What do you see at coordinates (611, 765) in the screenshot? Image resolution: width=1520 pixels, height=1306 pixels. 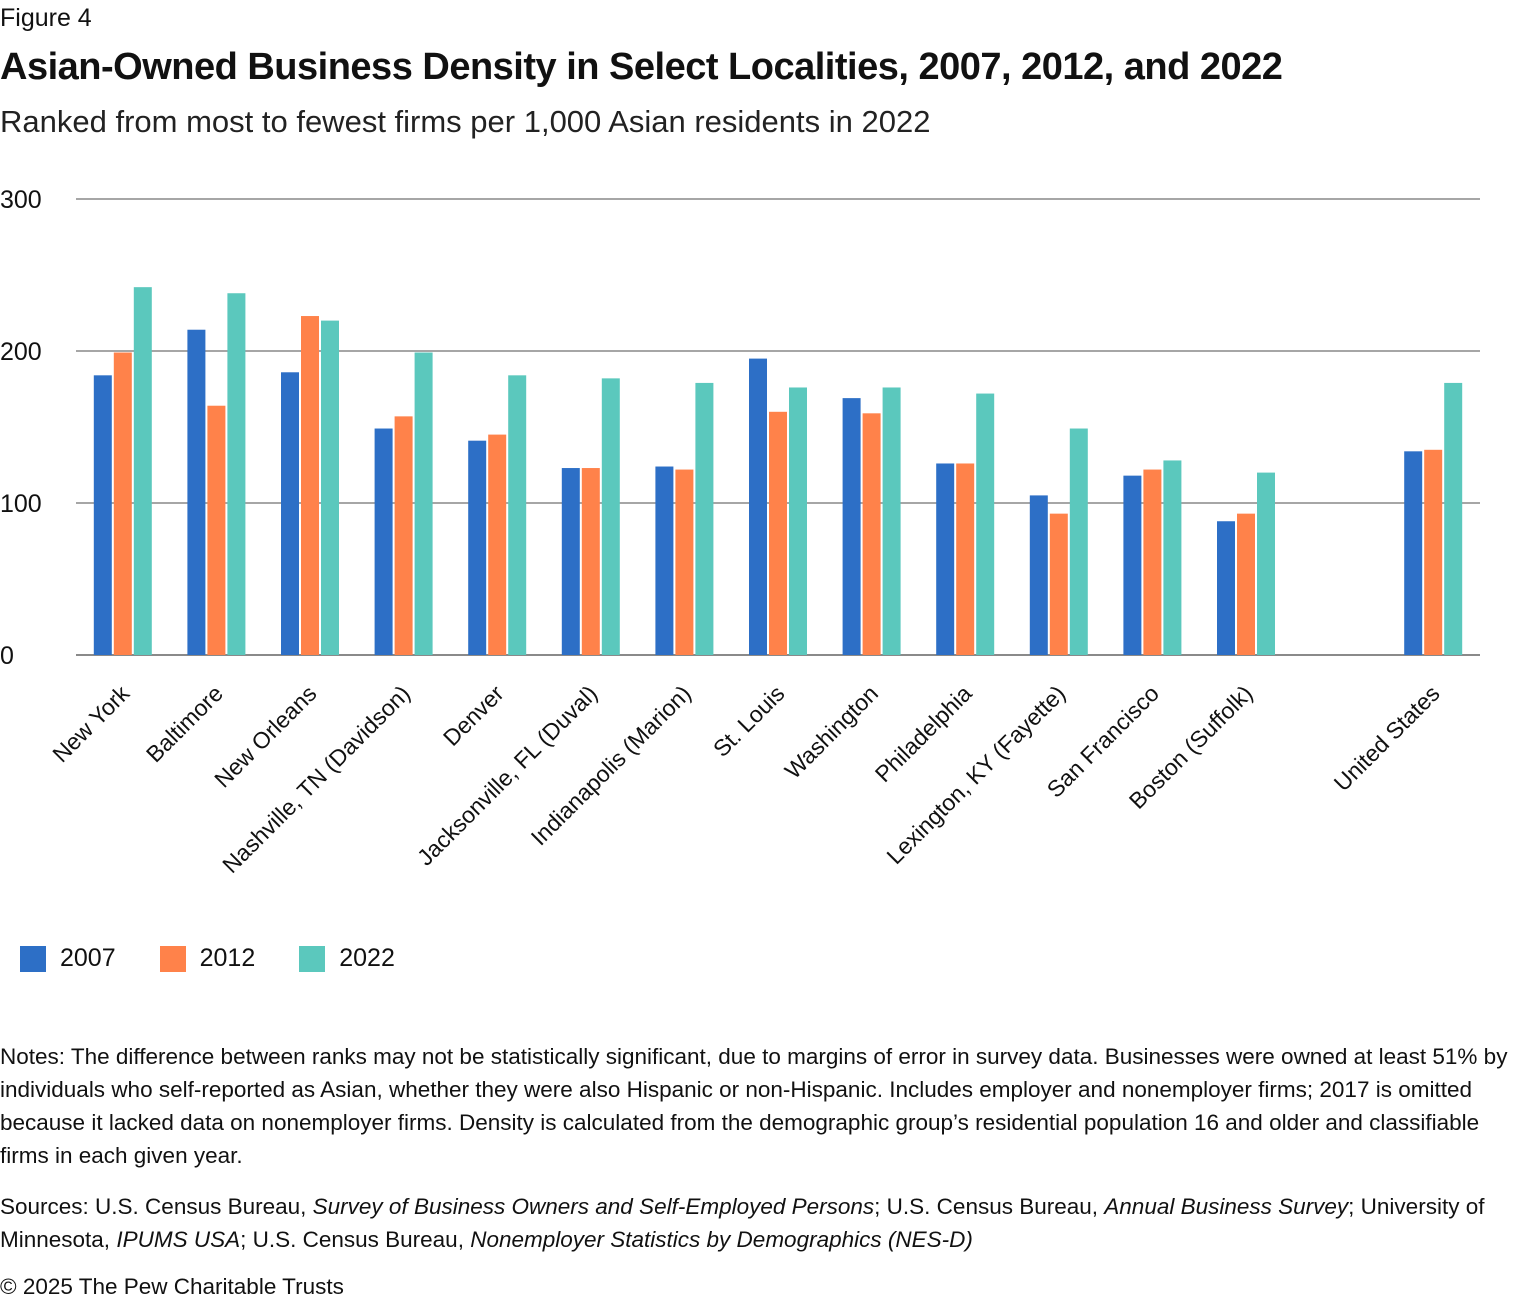 I see `x-tick-label: Indianapolis (Marion)` at bounding box center [611, 765].